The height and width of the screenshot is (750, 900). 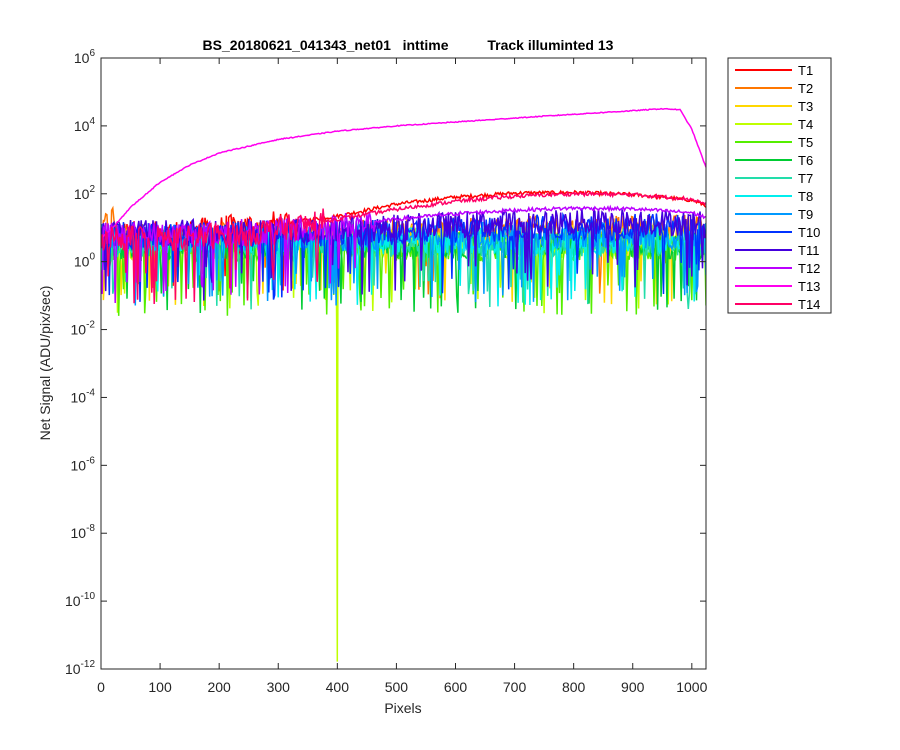 I want to click on y-tick-label: 10⁻¹⁰, so click(x=80, y=600).